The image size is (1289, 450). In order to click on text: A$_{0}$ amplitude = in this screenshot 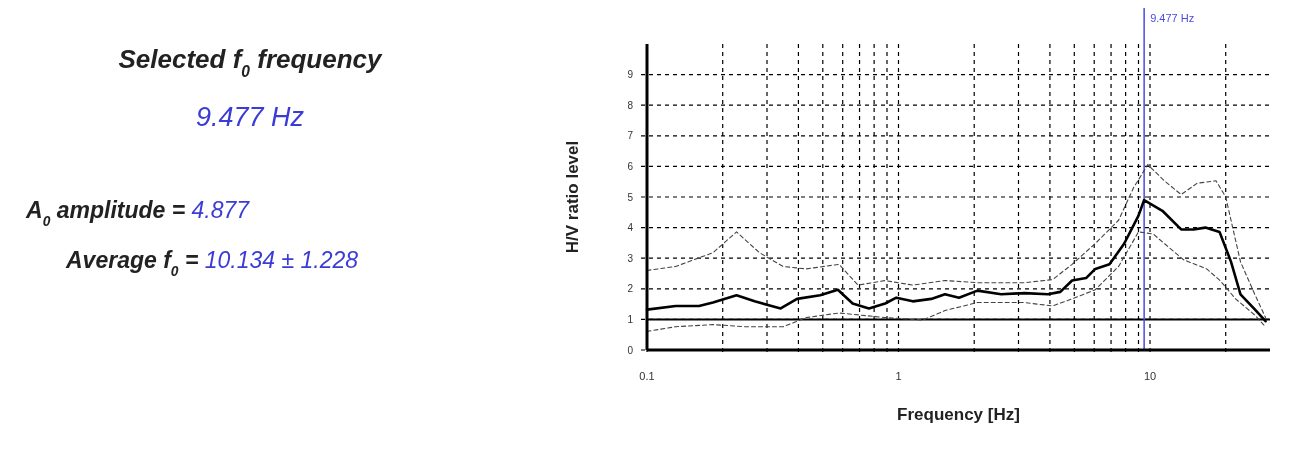, I will do `click(108, 213)`.